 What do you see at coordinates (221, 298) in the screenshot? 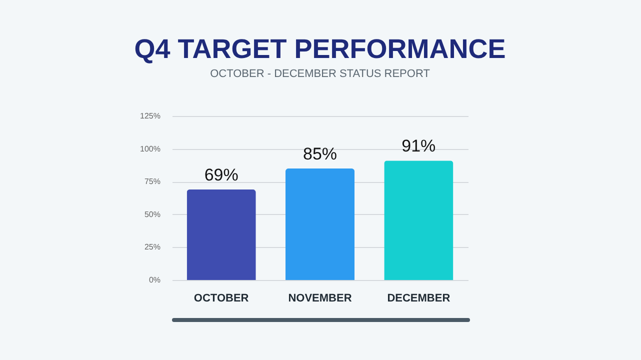
I see `x-tick-label: OCTOBER` at bounding box center [221, 298].